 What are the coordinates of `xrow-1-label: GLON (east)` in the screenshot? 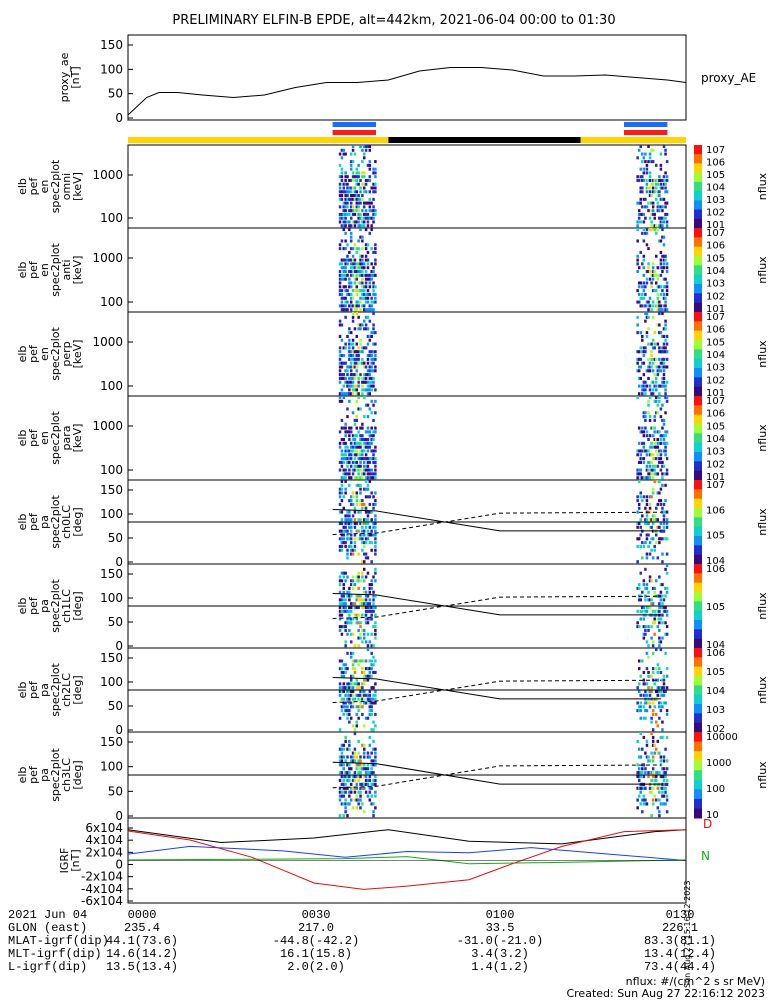 It's located at (47, 928).